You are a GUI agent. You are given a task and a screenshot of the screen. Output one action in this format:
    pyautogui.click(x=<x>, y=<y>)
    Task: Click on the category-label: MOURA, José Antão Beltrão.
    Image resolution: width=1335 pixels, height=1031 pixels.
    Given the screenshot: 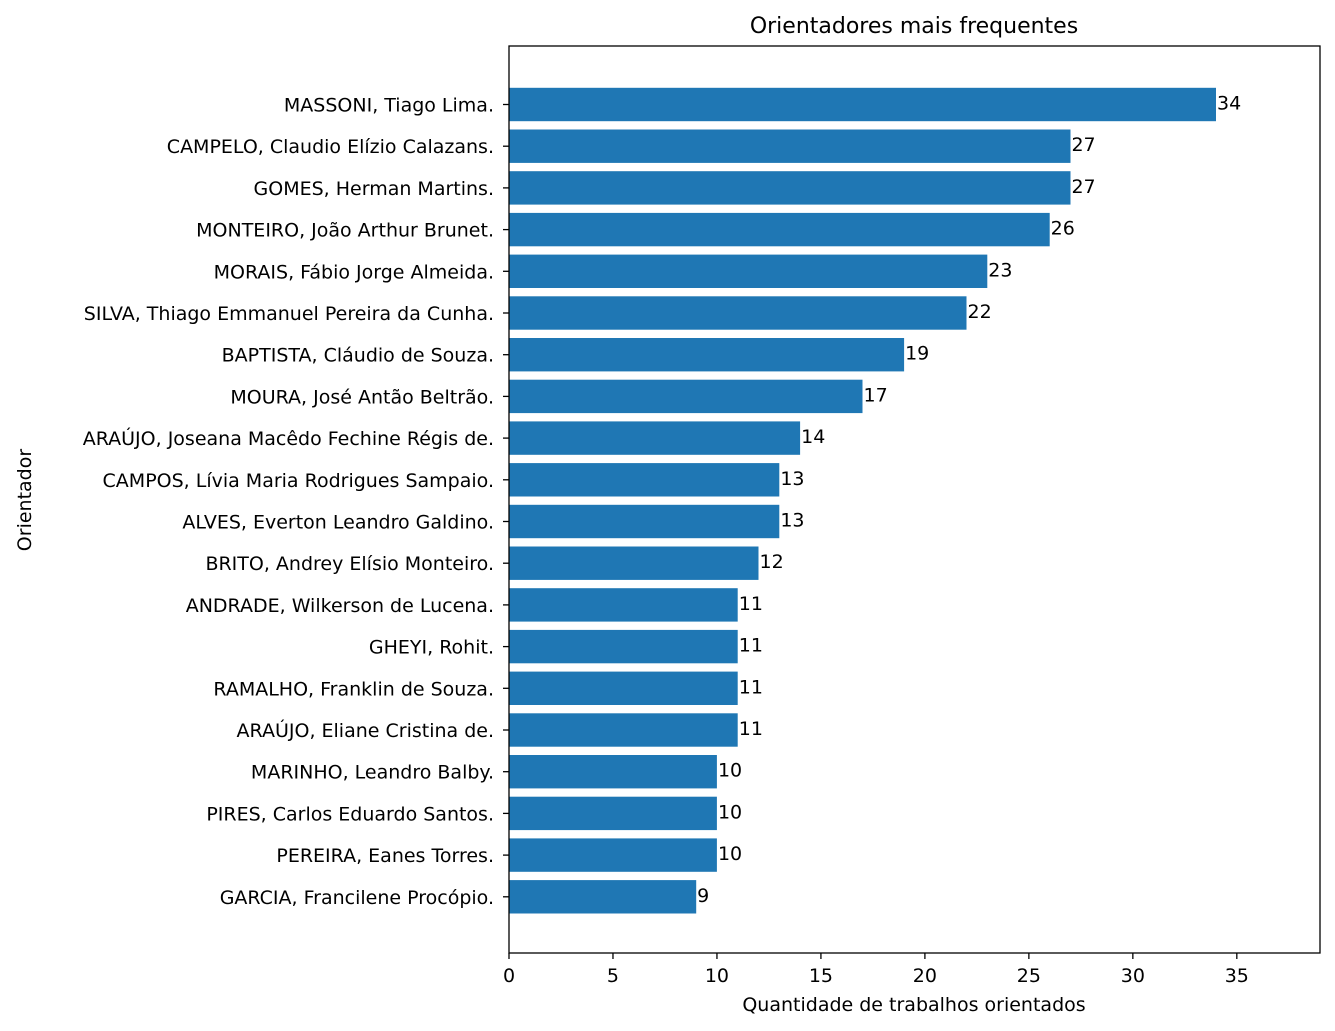 What is the action you would take?
    pyautogui.click(x=362, y=397)
    